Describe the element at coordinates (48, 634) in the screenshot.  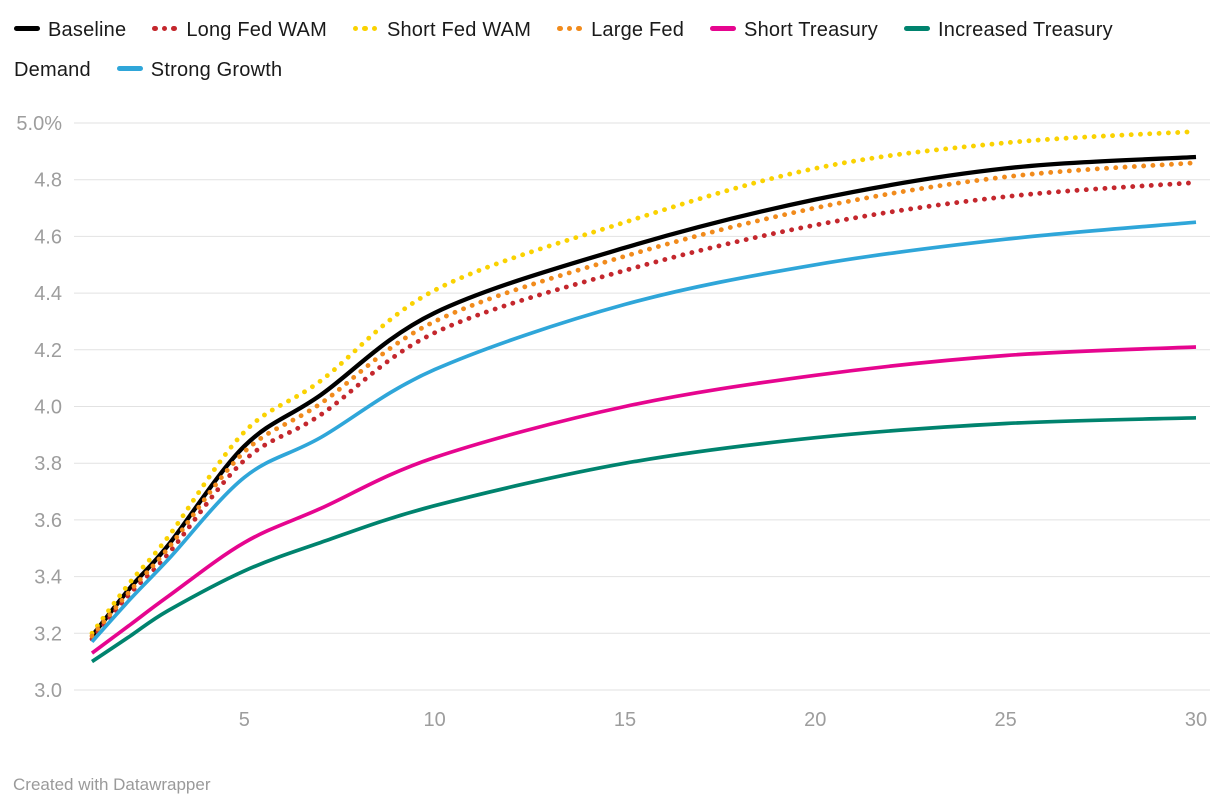
I see `y-tick-label: 3.2` at that location.